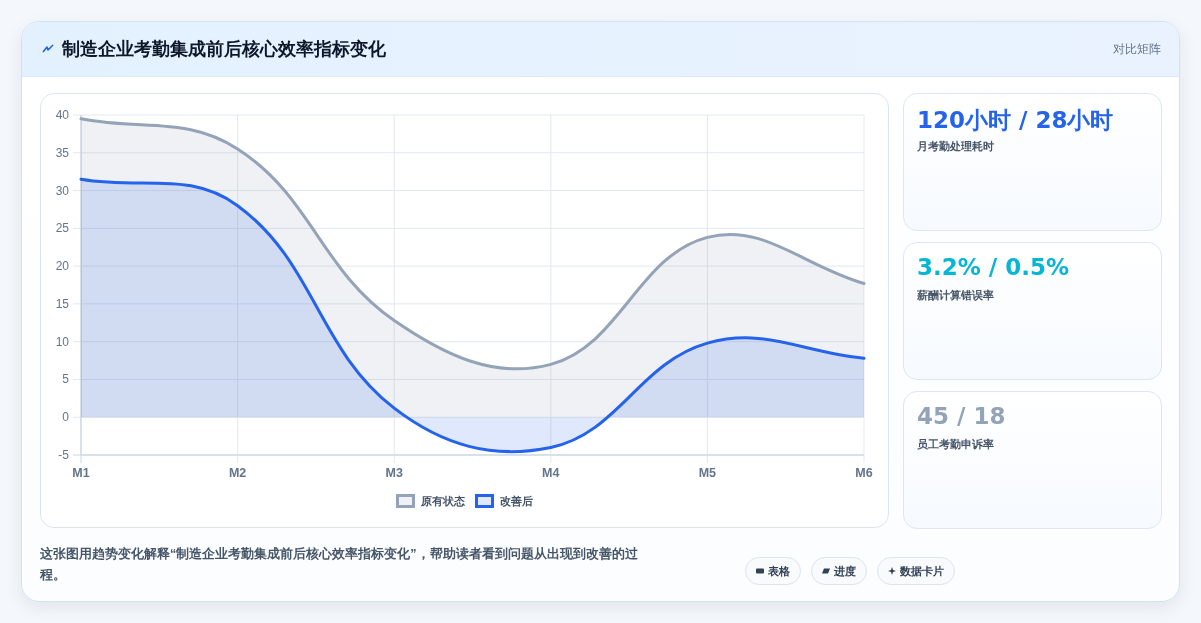 Image resolution: width=1201 pixels, height=623 pixels. Describe the element at coordinates (961, 416) in the screenshot. I see `text: 45 / 18` at that location.